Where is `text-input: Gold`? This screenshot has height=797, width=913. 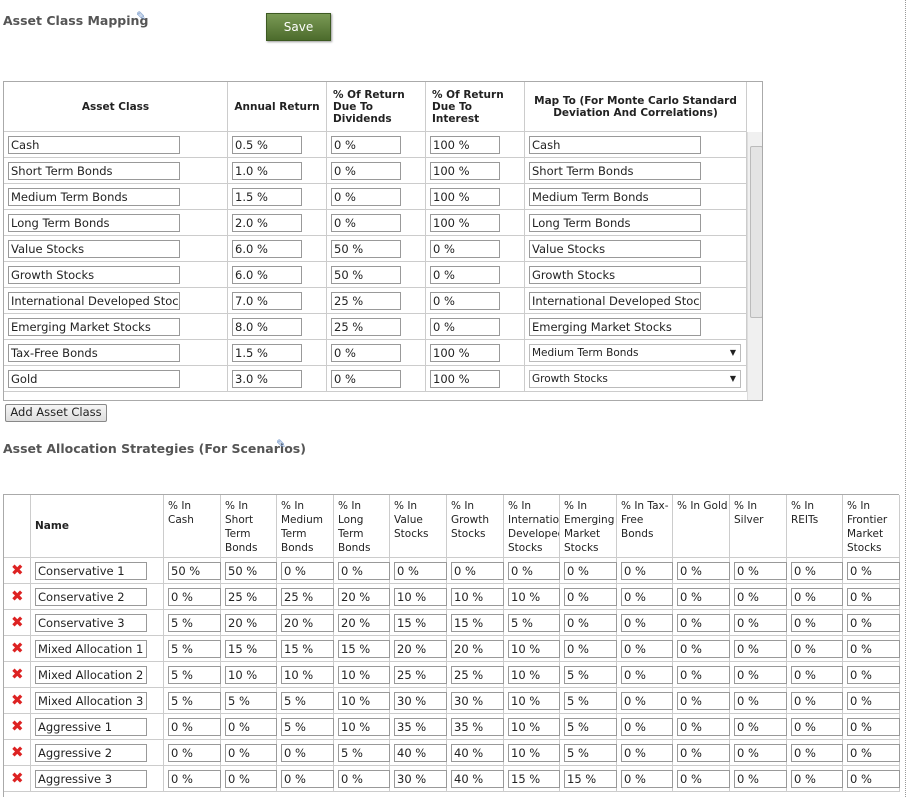 text-input: Gold is located at coordinates (94, 379).